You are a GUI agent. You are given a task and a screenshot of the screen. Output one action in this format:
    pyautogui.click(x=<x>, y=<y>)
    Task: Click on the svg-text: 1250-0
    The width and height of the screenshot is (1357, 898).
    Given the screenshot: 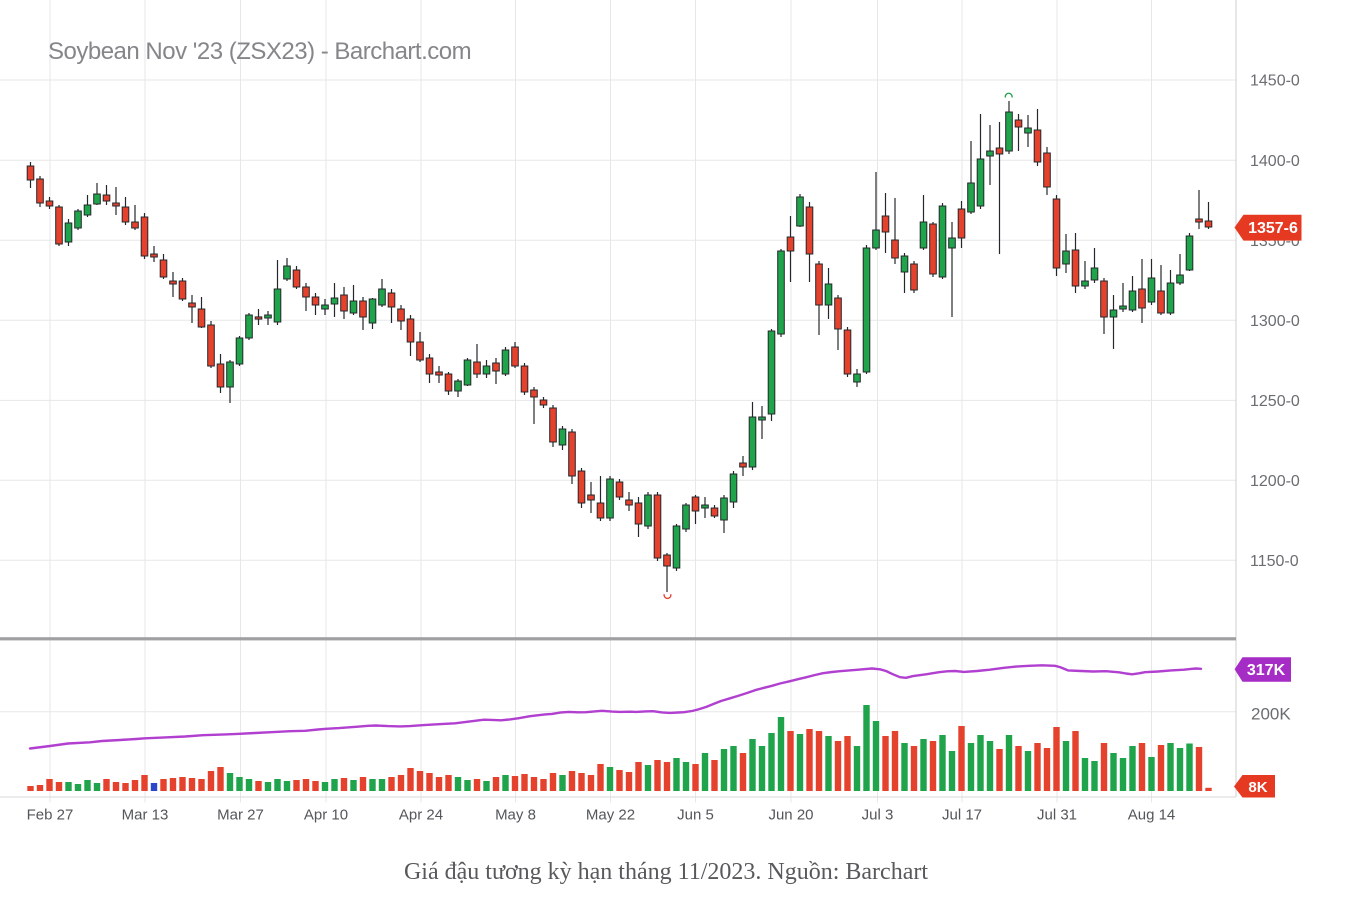 What is the action you would take?
    pyautogui.click(x=1275, y=401)
    